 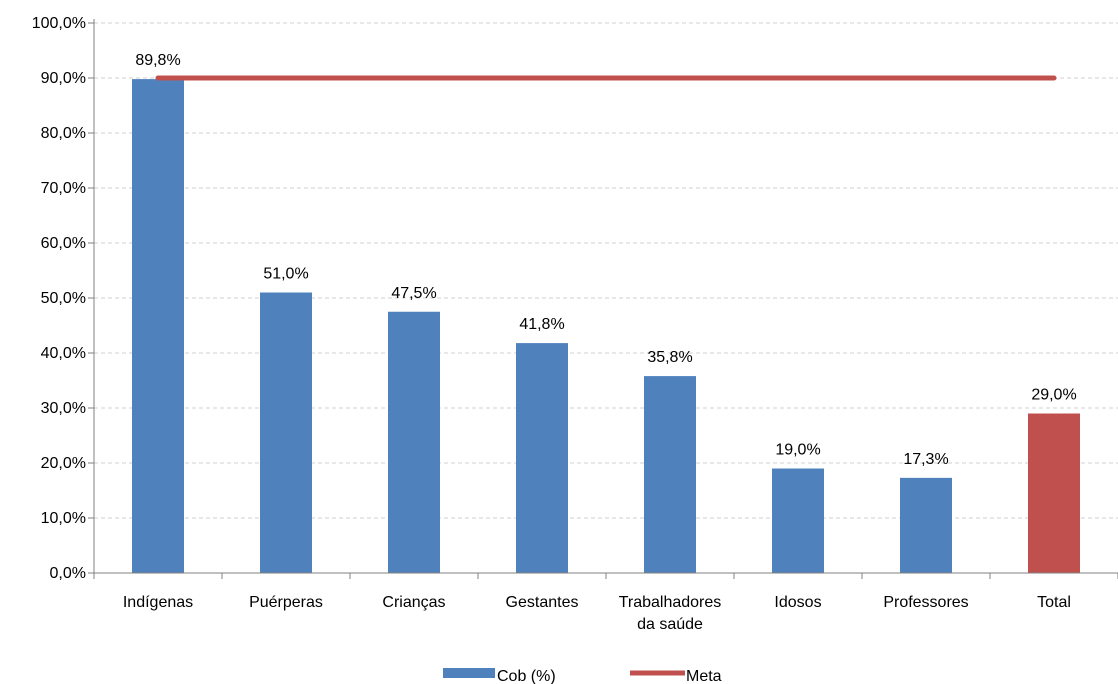 What do you see at coordinates (414, 442) in the screenshot?
I see `bar-crian-as` at bounding box center [414, 442].